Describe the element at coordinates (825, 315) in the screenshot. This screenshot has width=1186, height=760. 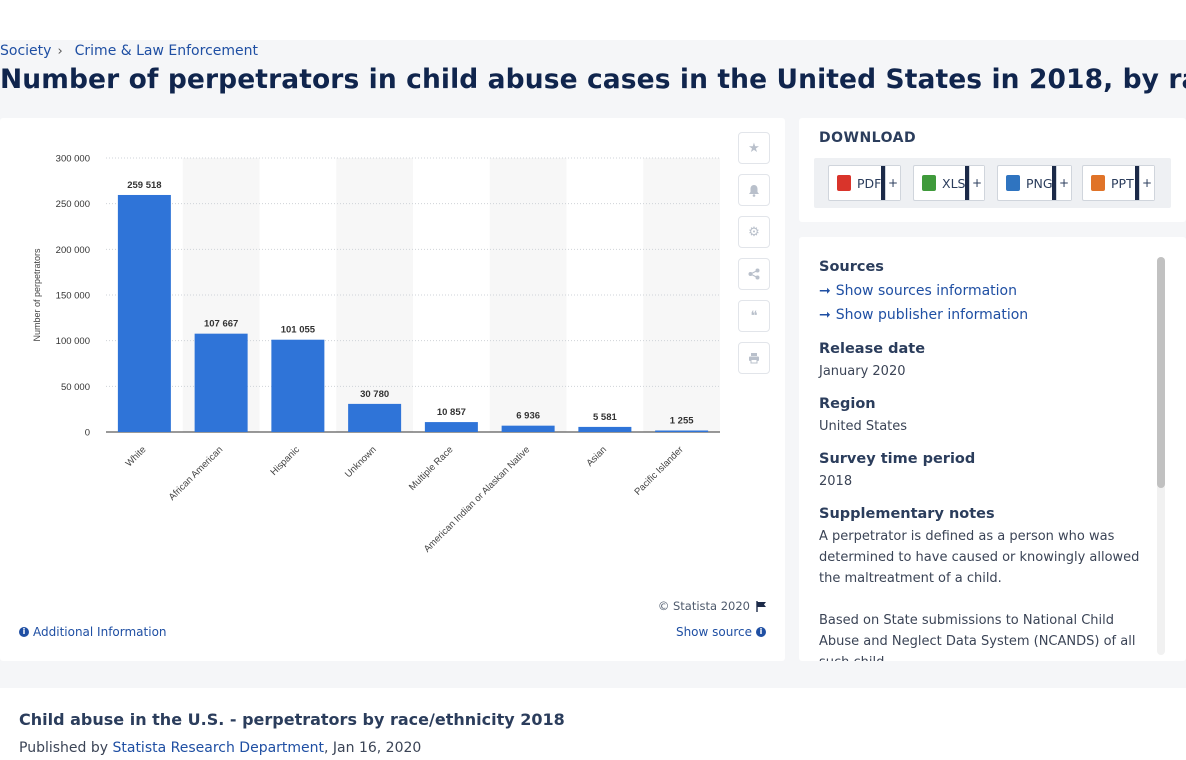
I see `arrow-right-icon: ➞` at that location.